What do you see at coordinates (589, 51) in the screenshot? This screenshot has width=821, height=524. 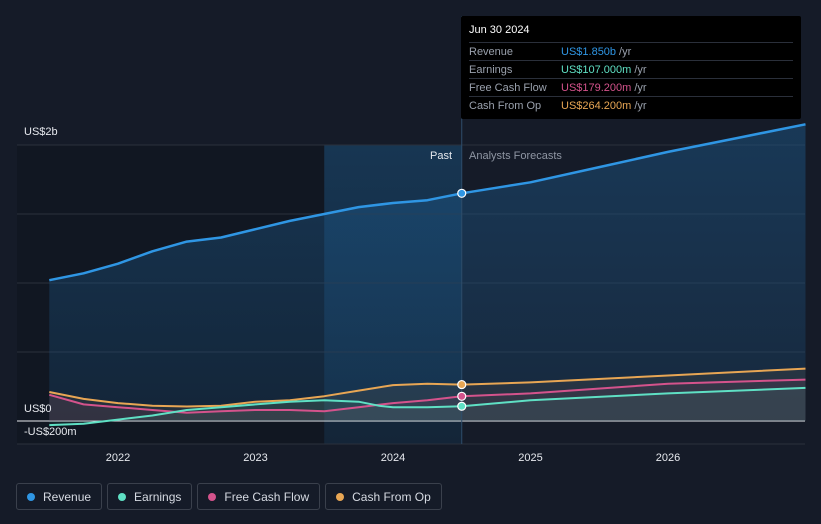 I see `tooltip-value: US$1.850b` at bounding box center [589, 51].